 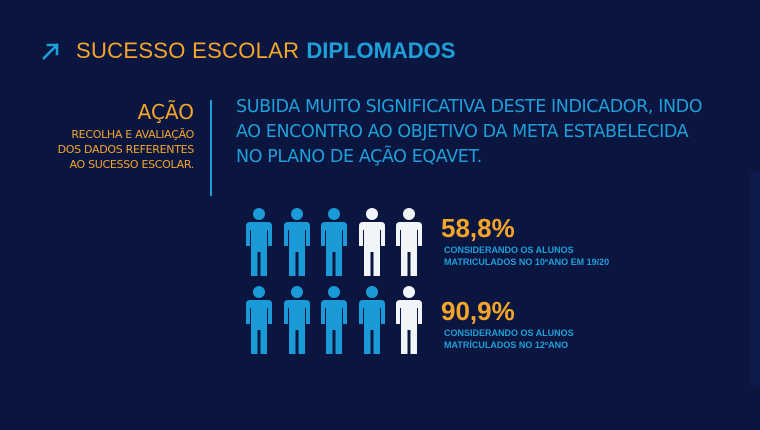 I want to click on page-header: SUCESSO ESCOLAR DIPLOMADOS, so click(x=247, y=51).